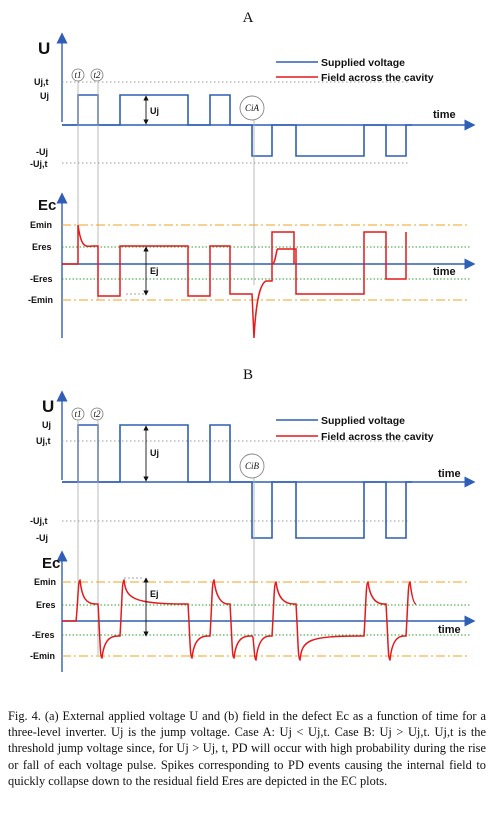 The width and height of the screenshot is (492, 821). What do you see at coordinates (363, 63) in the screenshot?
I see `legend-voltage-a: Supplied voltage` at bounding box center [363, 63].